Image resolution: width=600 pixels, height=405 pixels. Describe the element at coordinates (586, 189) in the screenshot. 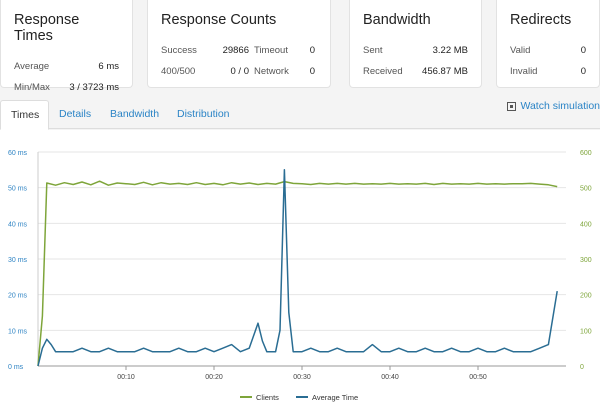

I see `y-right-tick-label: 500` at that location.